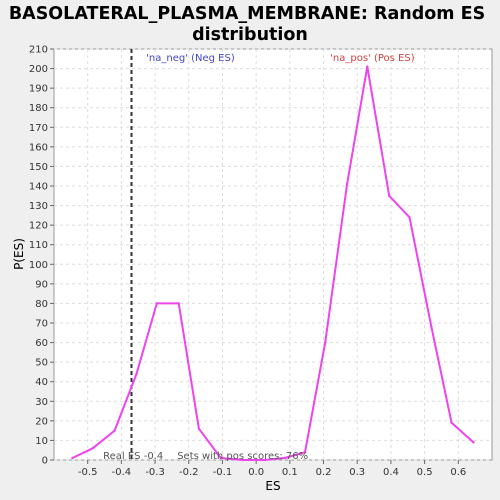  What do you see at coordinates (247, 14) in the screenshot?
I see `chart-title-line-1: BASOLATERAL_PLASMA_MEMBRANE: Random ES` at bounding box center [247, 14].